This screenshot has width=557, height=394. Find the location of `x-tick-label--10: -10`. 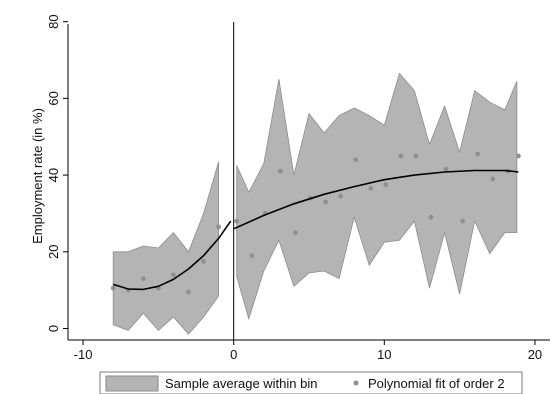

x-tick-label--10: -10 is located at coordinates (83, 354).